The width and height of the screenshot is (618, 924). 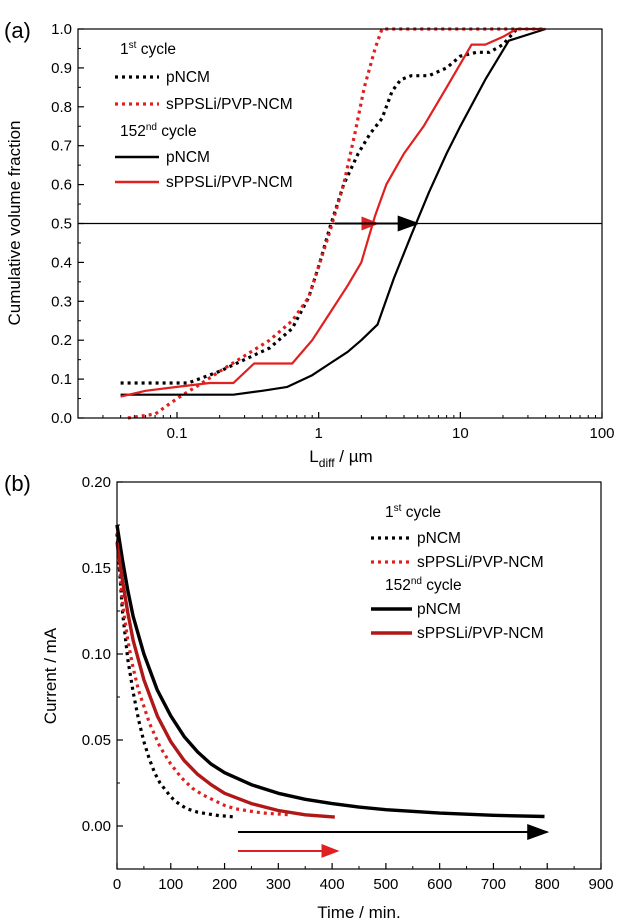 I want to click on series-b-sppsli-pvp-ncm-1st, so click(x=202, y=670).